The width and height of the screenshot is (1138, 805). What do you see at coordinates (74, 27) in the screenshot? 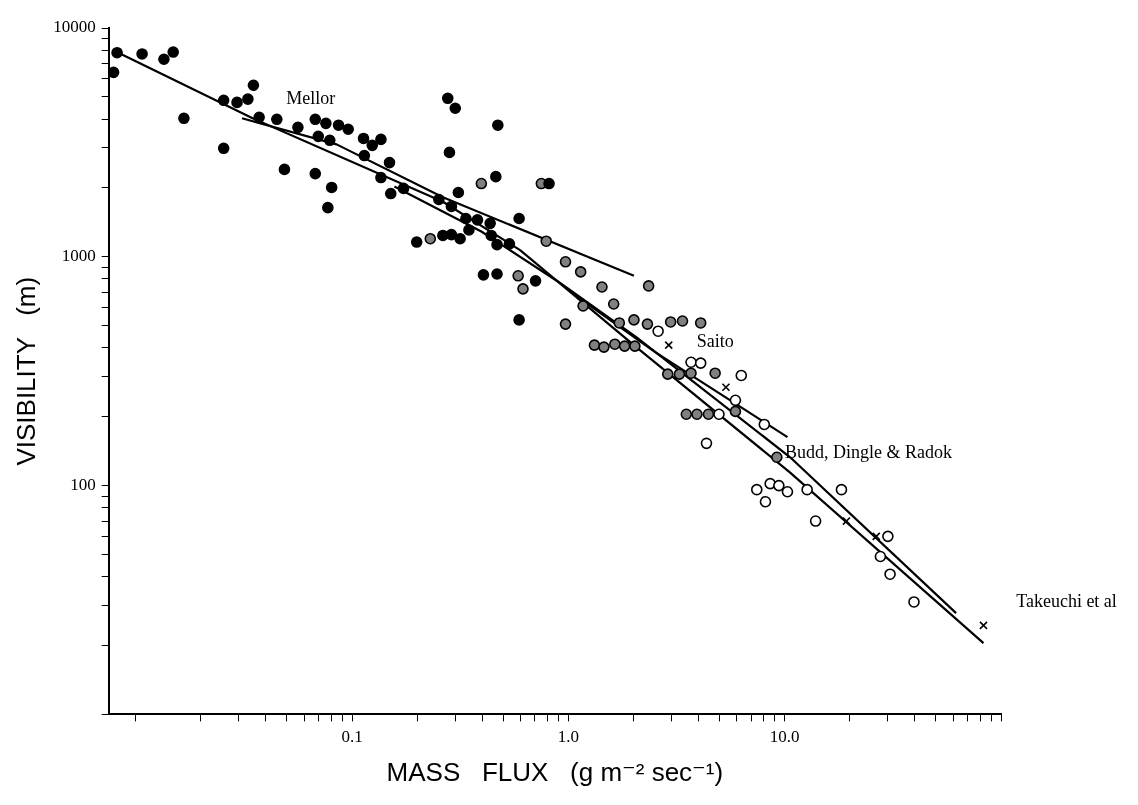
I see `y-tick-label: 10000` at bounding box center [74, 27].